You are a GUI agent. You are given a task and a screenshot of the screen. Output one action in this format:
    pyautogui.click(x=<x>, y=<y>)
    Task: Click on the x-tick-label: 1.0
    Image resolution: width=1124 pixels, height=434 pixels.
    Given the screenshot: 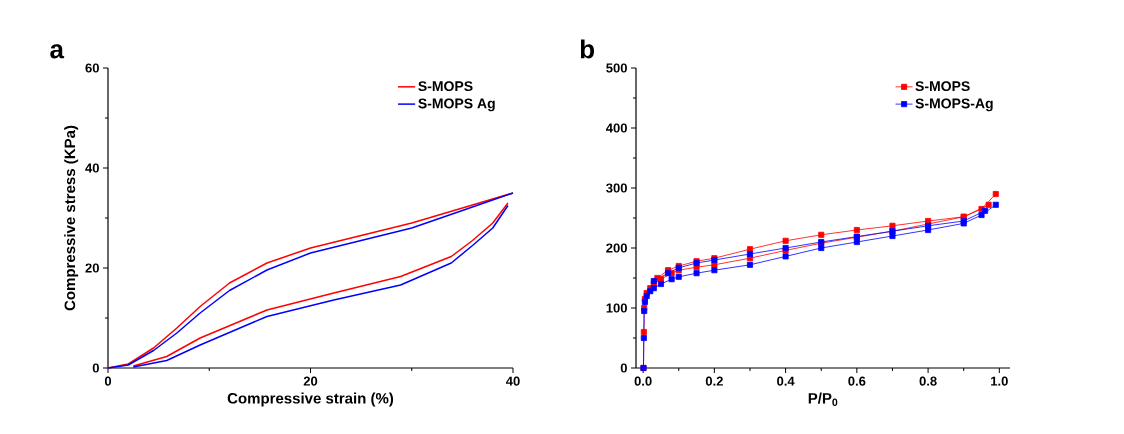 What is the action you would take?
    pyautogui.click(x=999, y=381)
    